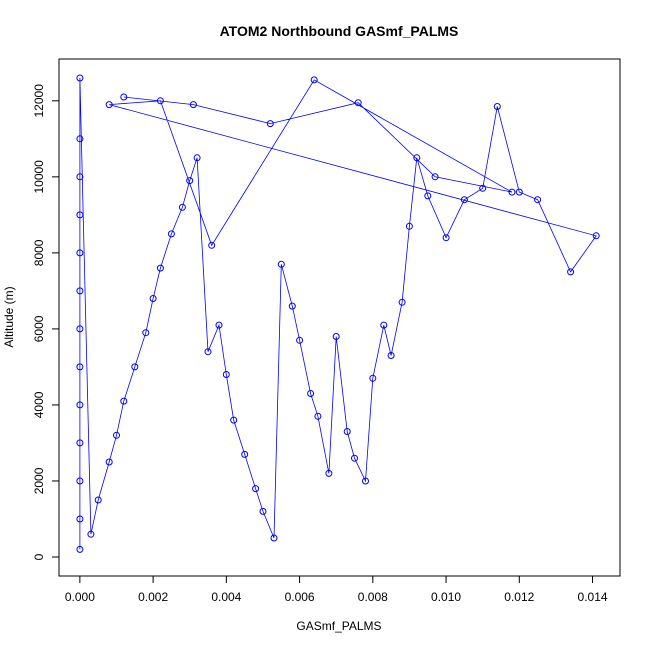  I want to click on x-tick-label: 0.014, so click(593, 597).